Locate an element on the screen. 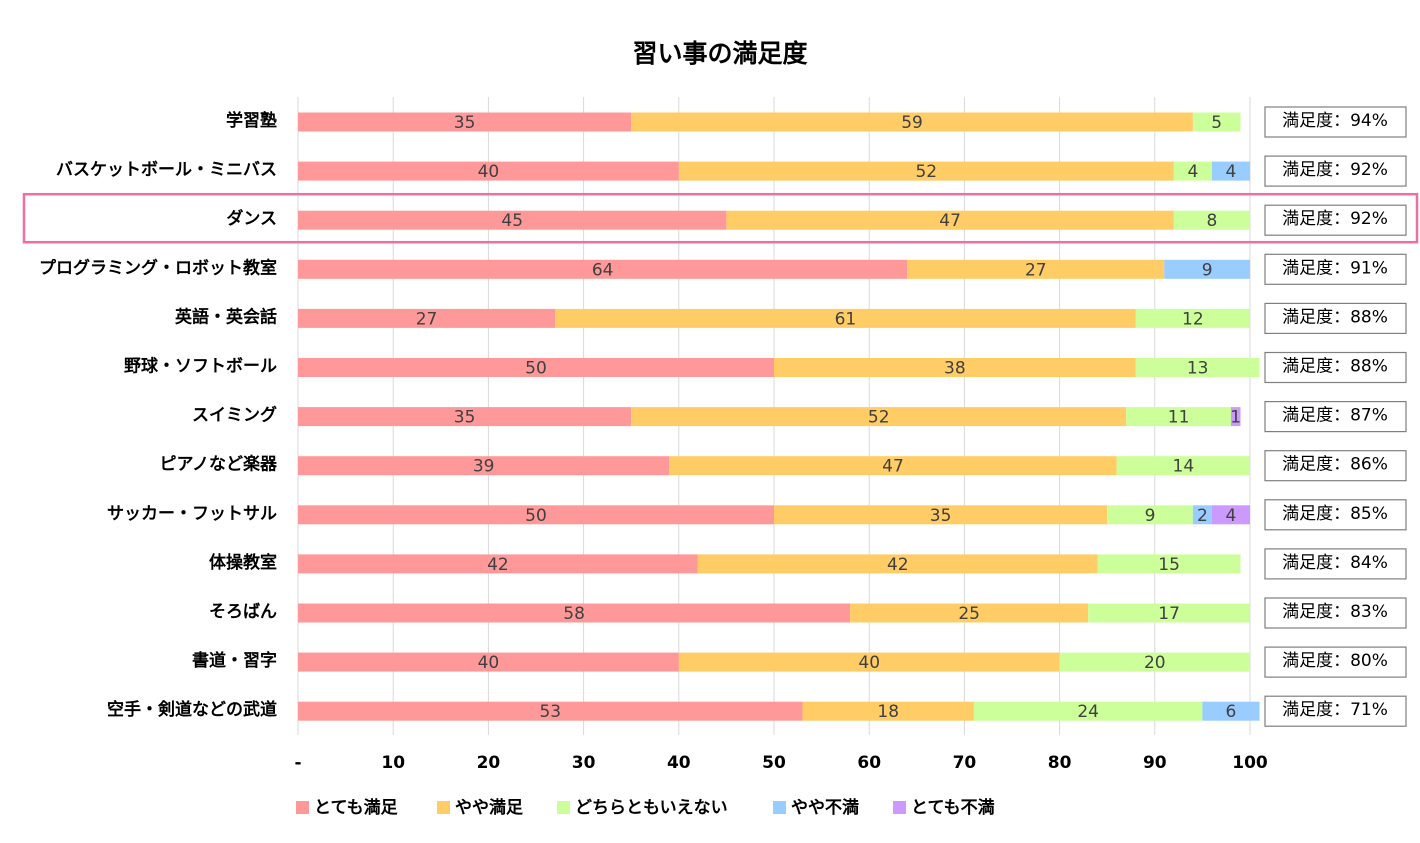 Image resolution: width=1420 pixels, height=843 pixels. satisfaction-label: 満足度：85% is located at coordinates (1335, 514).